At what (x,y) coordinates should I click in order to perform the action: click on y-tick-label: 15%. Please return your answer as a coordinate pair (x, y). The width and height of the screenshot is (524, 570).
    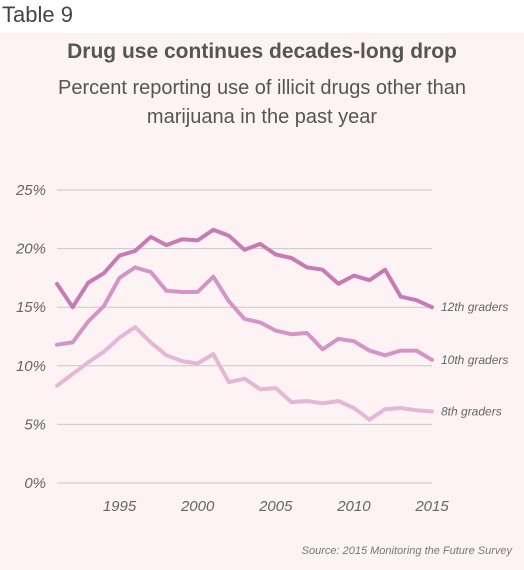
    Looking at the image, I should click on (31, 307).